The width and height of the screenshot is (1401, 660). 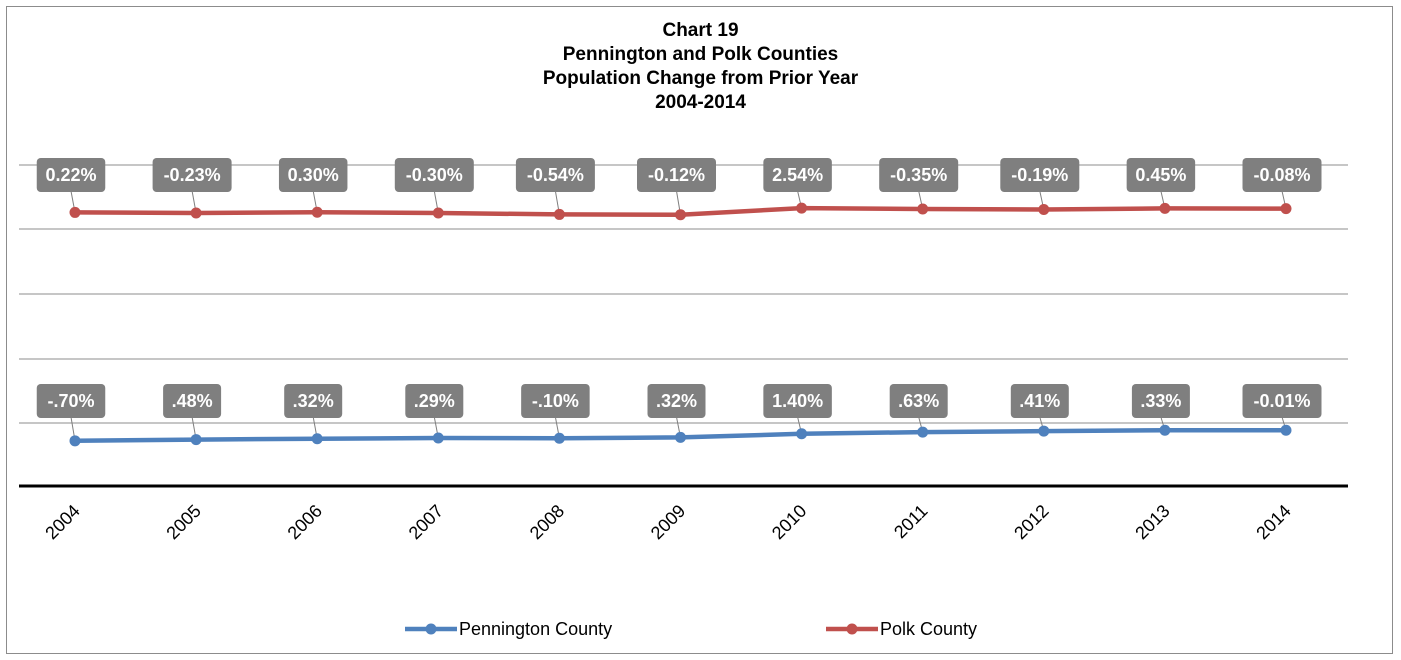 I want to click on data-label: .33%, so click(x=1160, y=401).